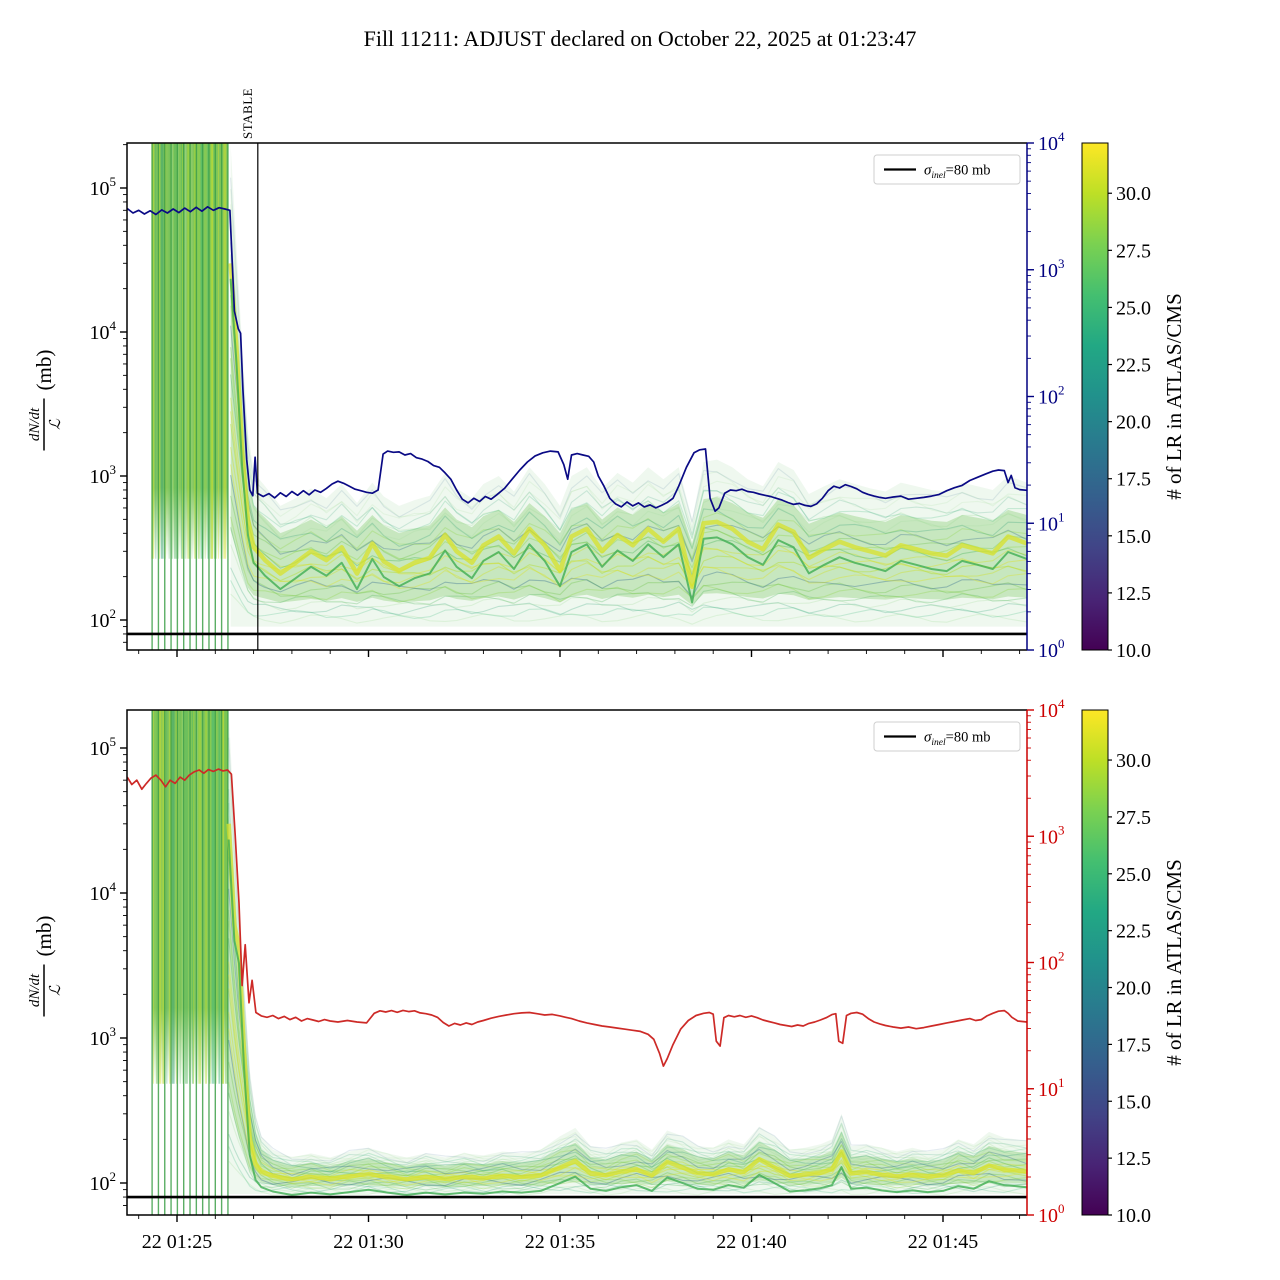 The height and width of the screenshot is (1280, 1280). What do you see at coordinates (560, 1242) in the screenshot?
I see `x-tick-label: 22 01:35` at bounding box center [560, 1242].